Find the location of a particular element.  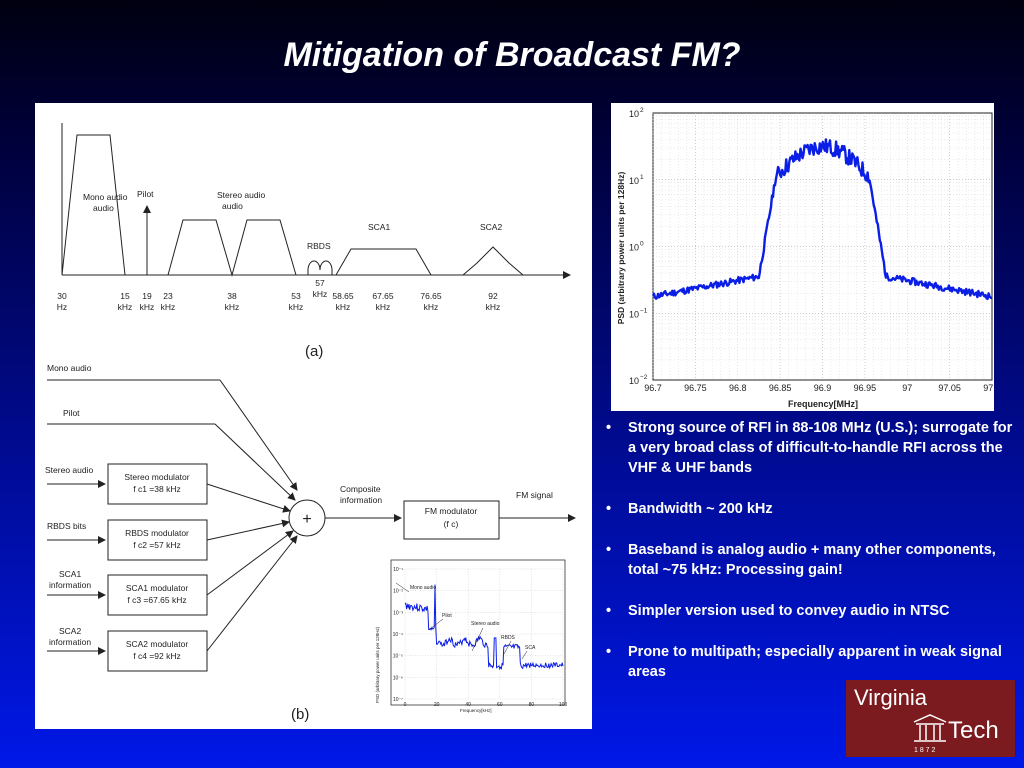

psd-ytick-exp: 1 is located at coordinates (642, 177).